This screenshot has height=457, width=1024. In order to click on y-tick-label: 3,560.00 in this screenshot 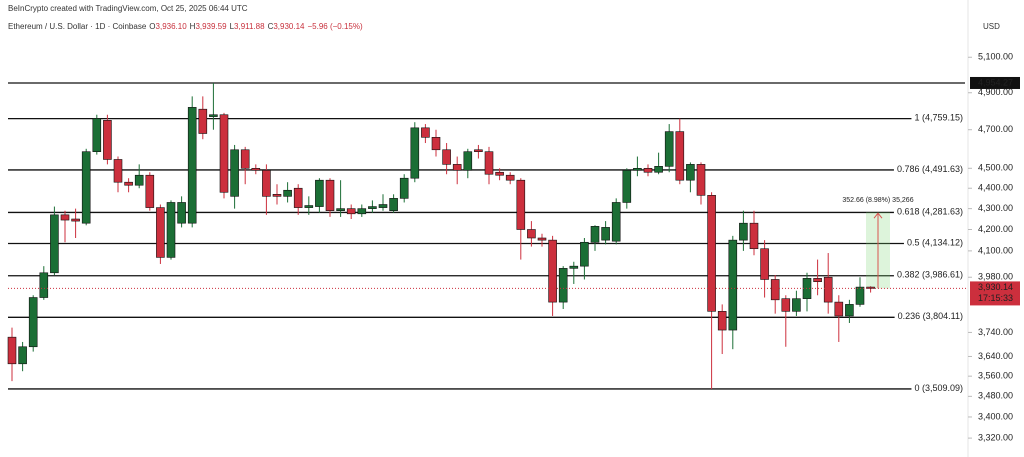, I will do `click(995, 376)`.